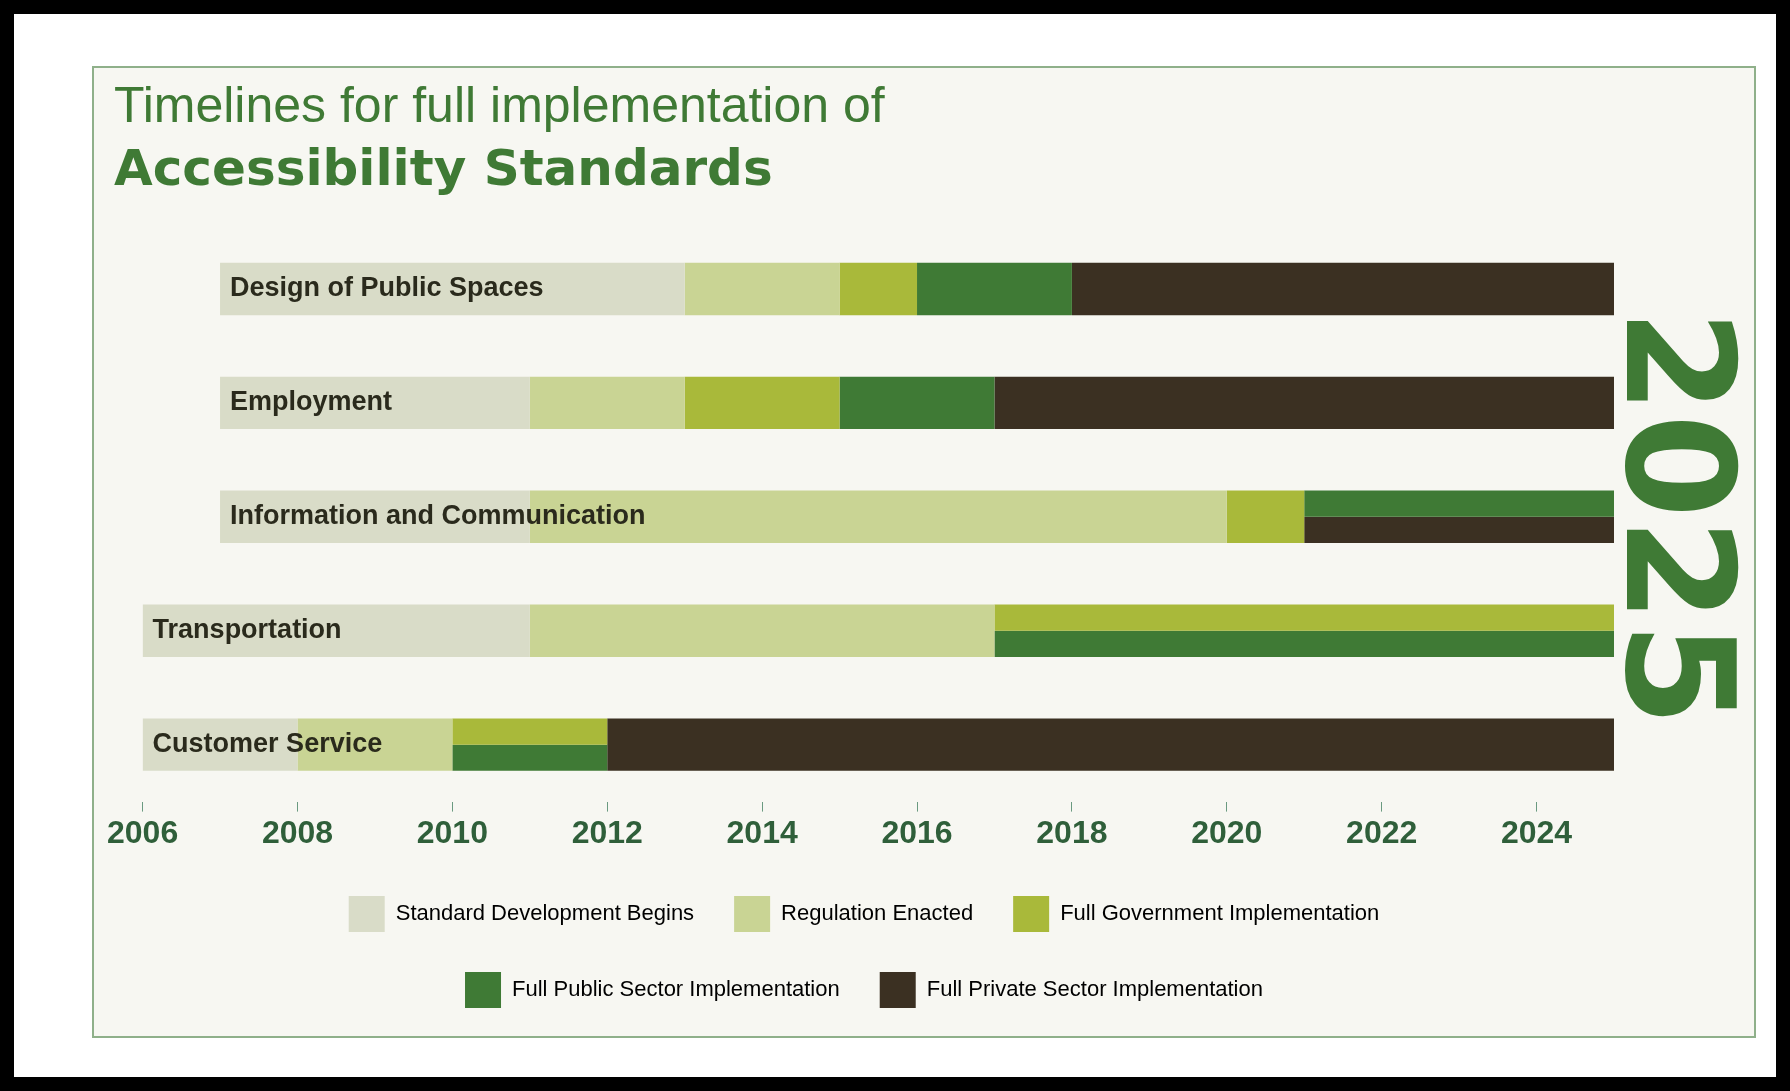 The height and width of the screenshot is (1091, 1790). What do you see at coordinates (762, 831) in the screenshot?
I see `x-tick-label: 2014` at bounding box center [762, 831].